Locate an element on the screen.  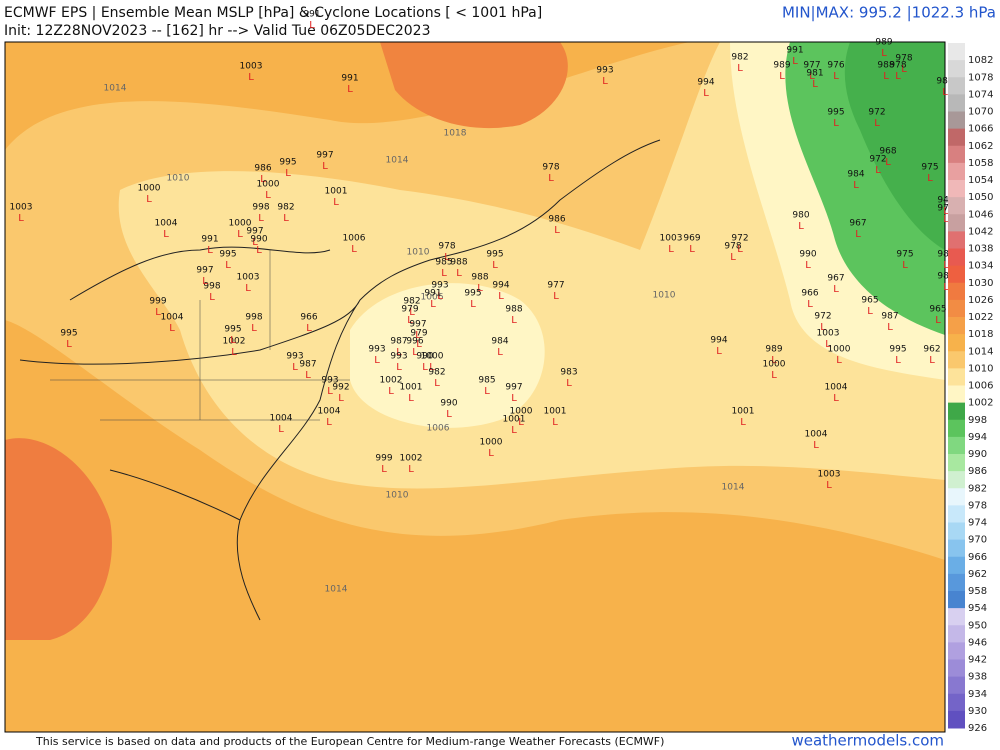
cyclone-pressure: 981 is located at coordinates (814, 74).